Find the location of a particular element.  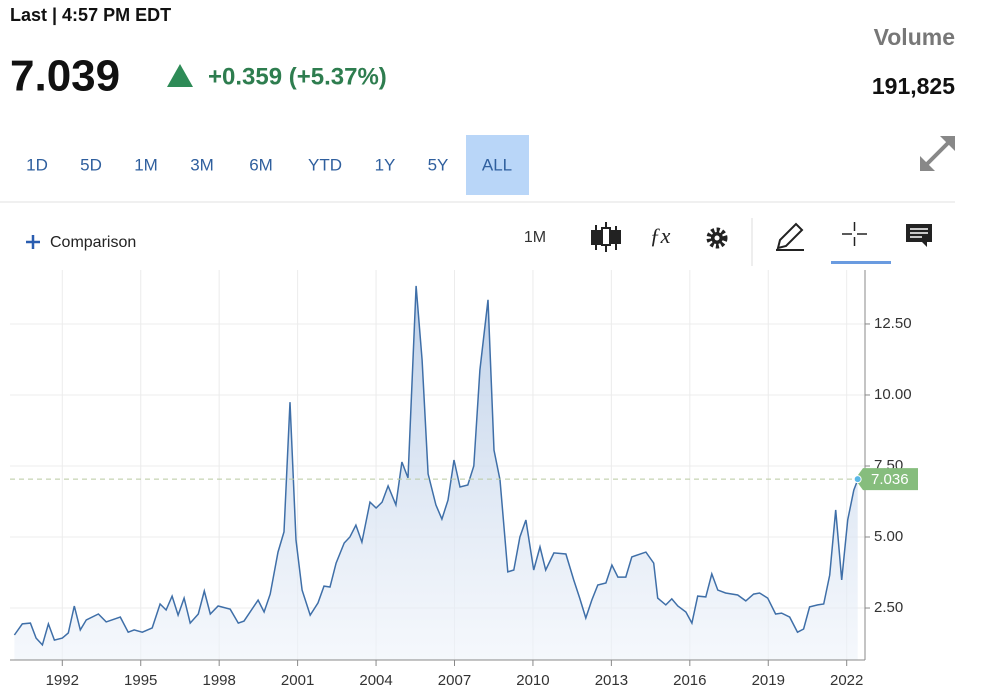

active-tool-underline is located at coordinates (861, 262).